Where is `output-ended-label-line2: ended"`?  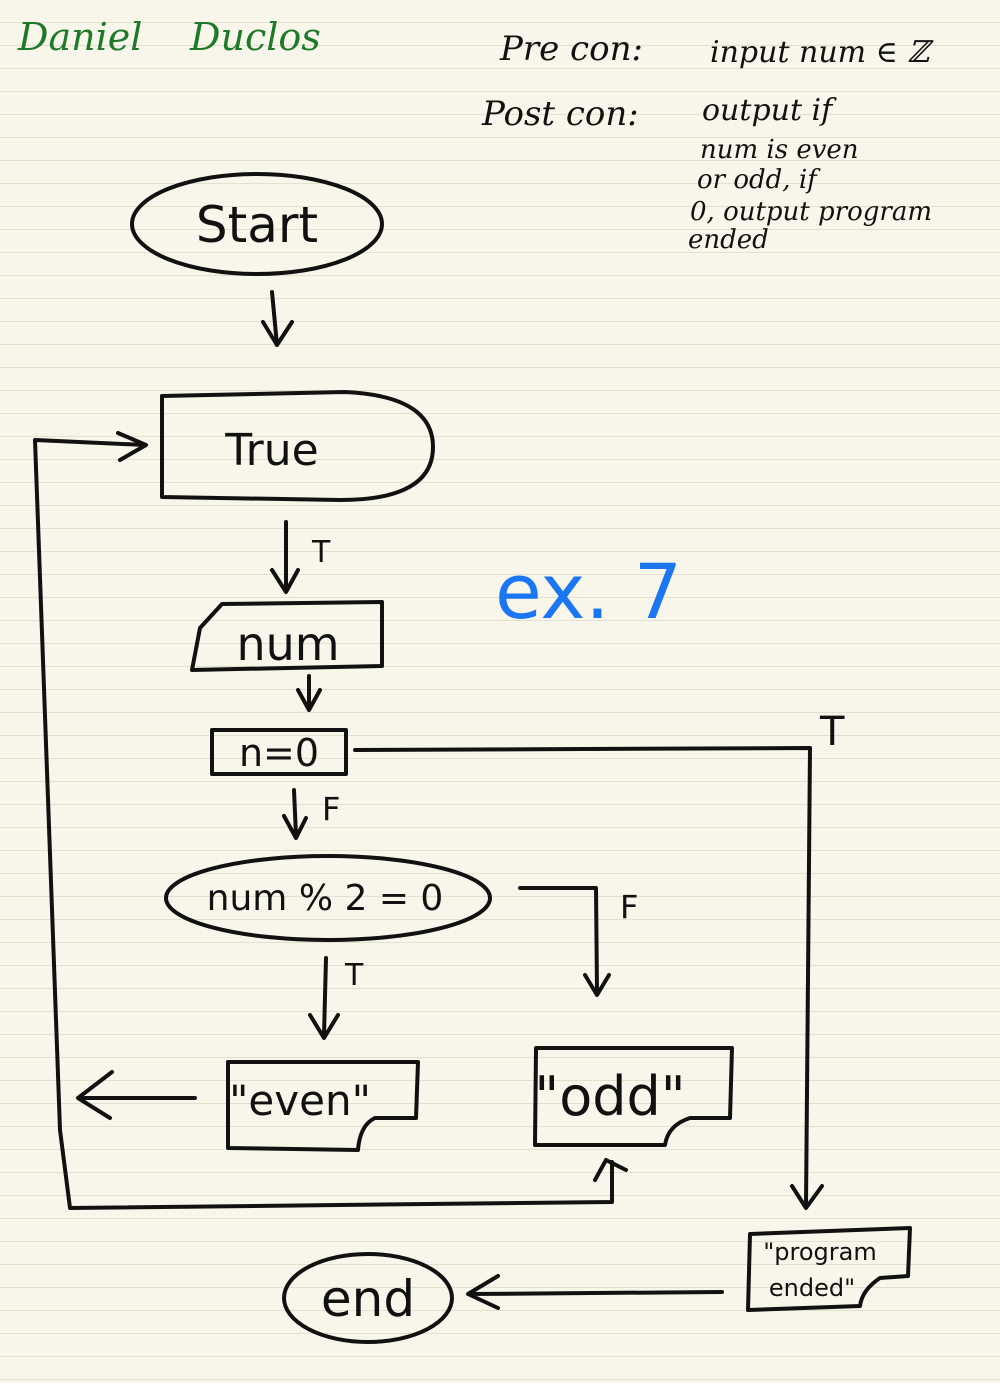
output-ended-label-line2: ended" is located at coordinates (812, 1288).